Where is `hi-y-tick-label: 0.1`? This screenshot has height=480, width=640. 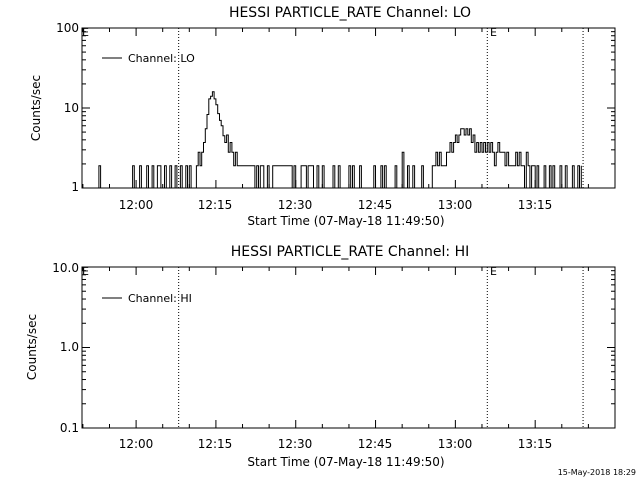 hi-y-tick-label: 0.1 is located at coordinates (69, 428).